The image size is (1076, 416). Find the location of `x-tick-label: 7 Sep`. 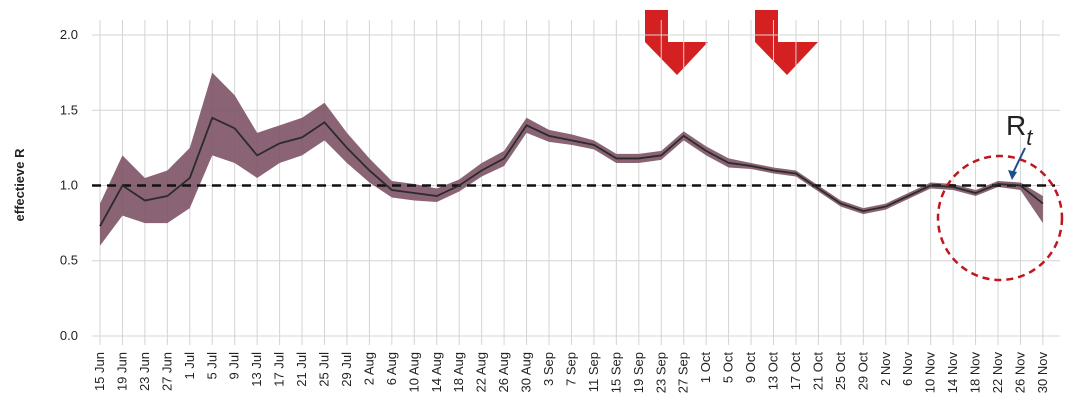

x-tick-label: 7 Sep is located at coordinates (570, 369).